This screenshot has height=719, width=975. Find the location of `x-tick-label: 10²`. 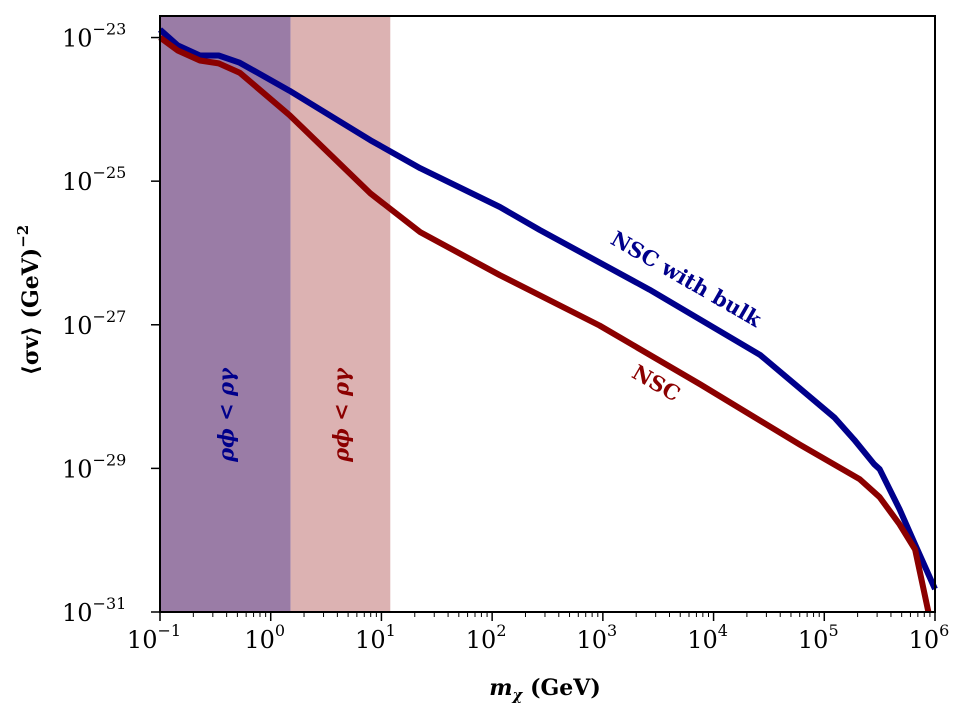

x-tick-label: 10² is located at coordinates (486, 637).